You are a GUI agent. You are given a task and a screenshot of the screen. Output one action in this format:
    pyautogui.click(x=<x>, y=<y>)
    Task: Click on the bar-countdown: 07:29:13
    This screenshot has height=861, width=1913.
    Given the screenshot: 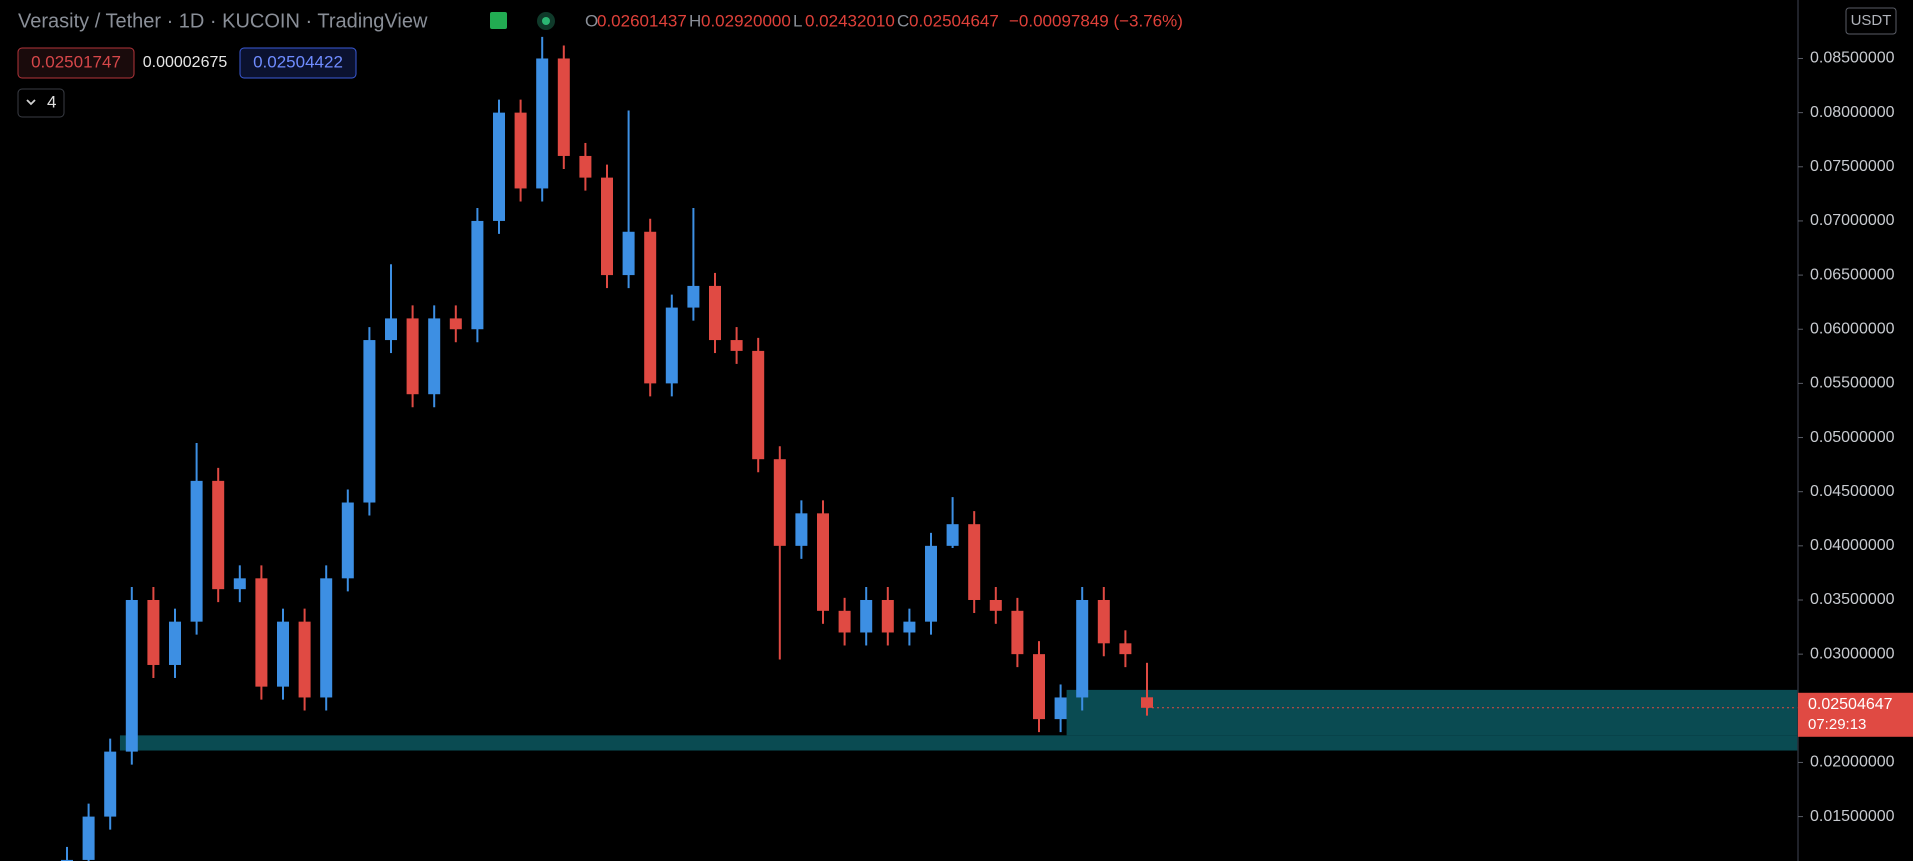 What is the action you would take?
    pyautogui.click(x=1837, y=724)
    